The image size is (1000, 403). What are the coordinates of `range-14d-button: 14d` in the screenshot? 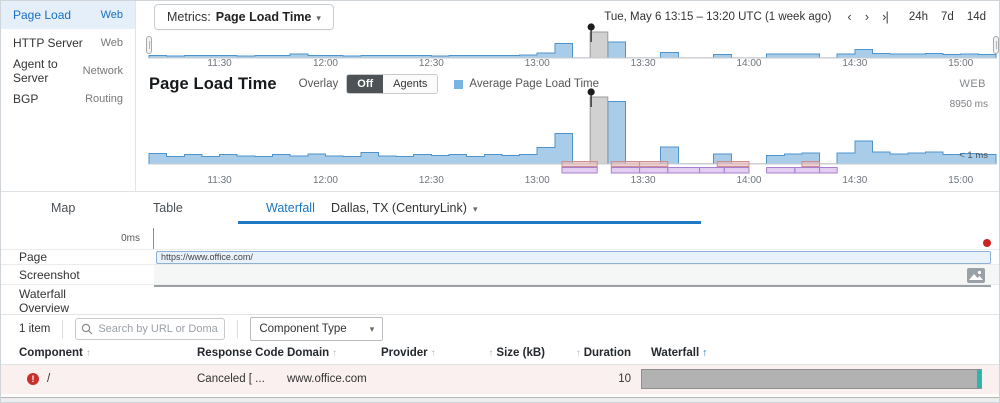 It's located at (976, 16).